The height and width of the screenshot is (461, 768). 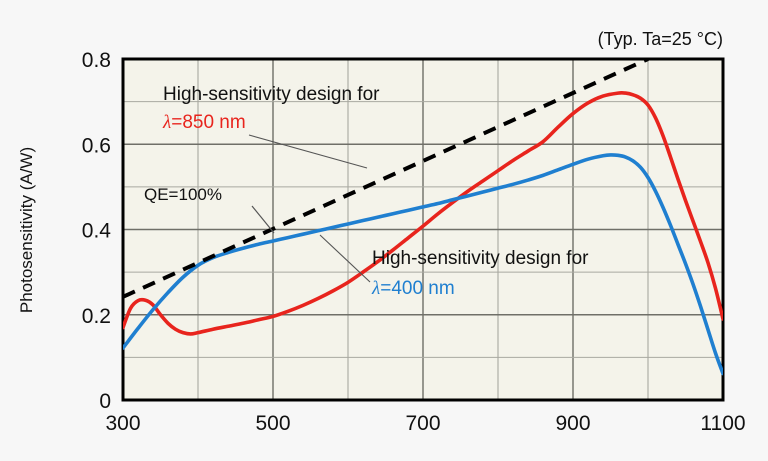 What do you see at coordinates (417, 288) in the screenshot?
I see `blue-lambda-value: =400 nm` at bounding box center [417, 288].